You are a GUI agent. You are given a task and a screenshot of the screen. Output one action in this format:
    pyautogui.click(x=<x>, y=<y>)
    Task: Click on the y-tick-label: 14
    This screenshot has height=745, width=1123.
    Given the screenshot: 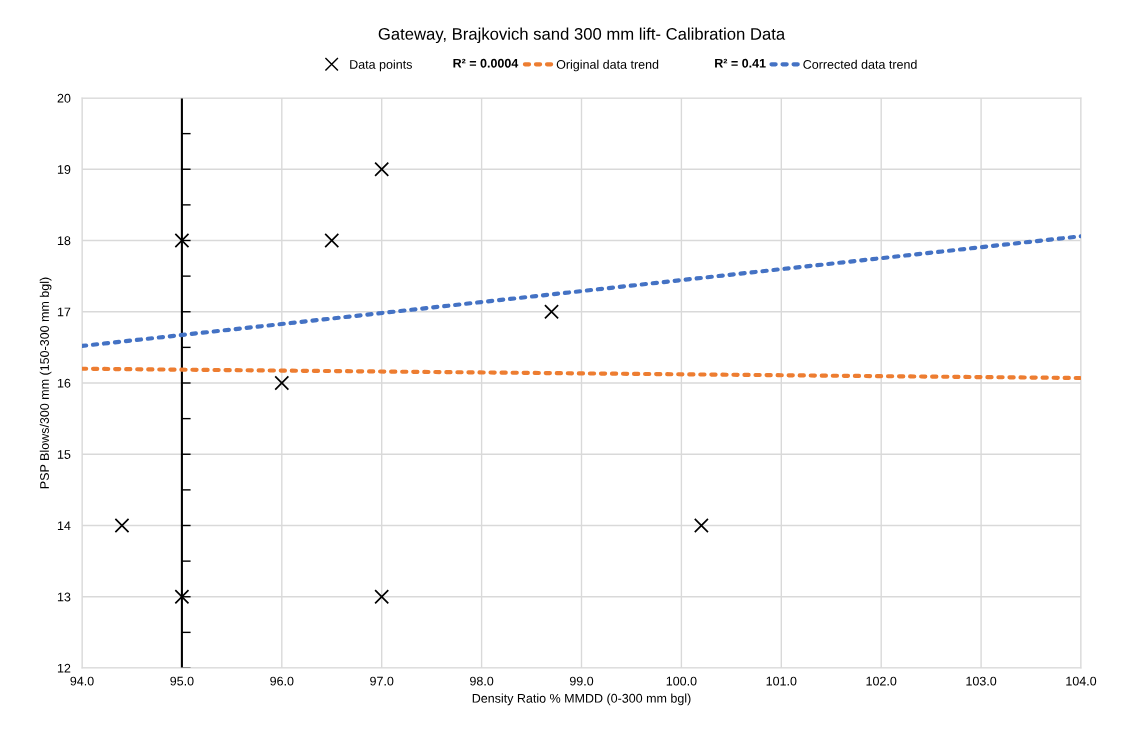 What is the action you would take?
    pyautogui.click(x=64, y=526)
    